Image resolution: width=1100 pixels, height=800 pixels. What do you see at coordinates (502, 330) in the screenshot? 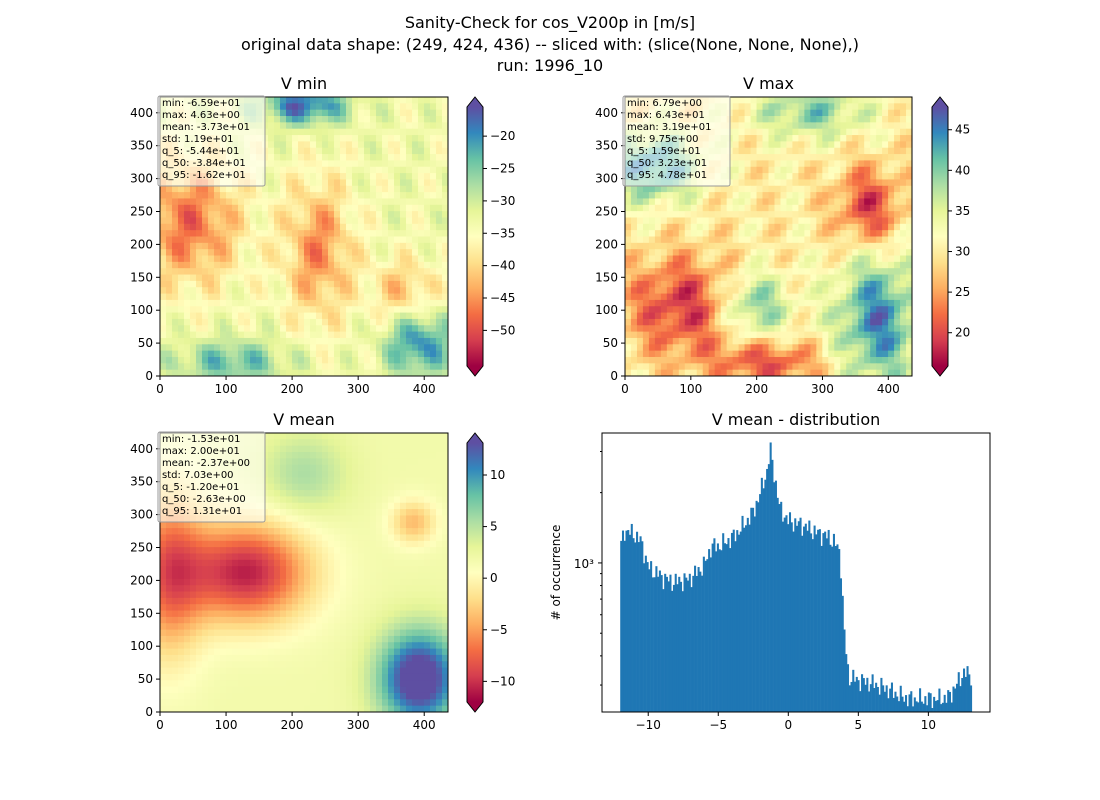
I see `colorbar-tick-label: −50` at bounding box center [502, 330].